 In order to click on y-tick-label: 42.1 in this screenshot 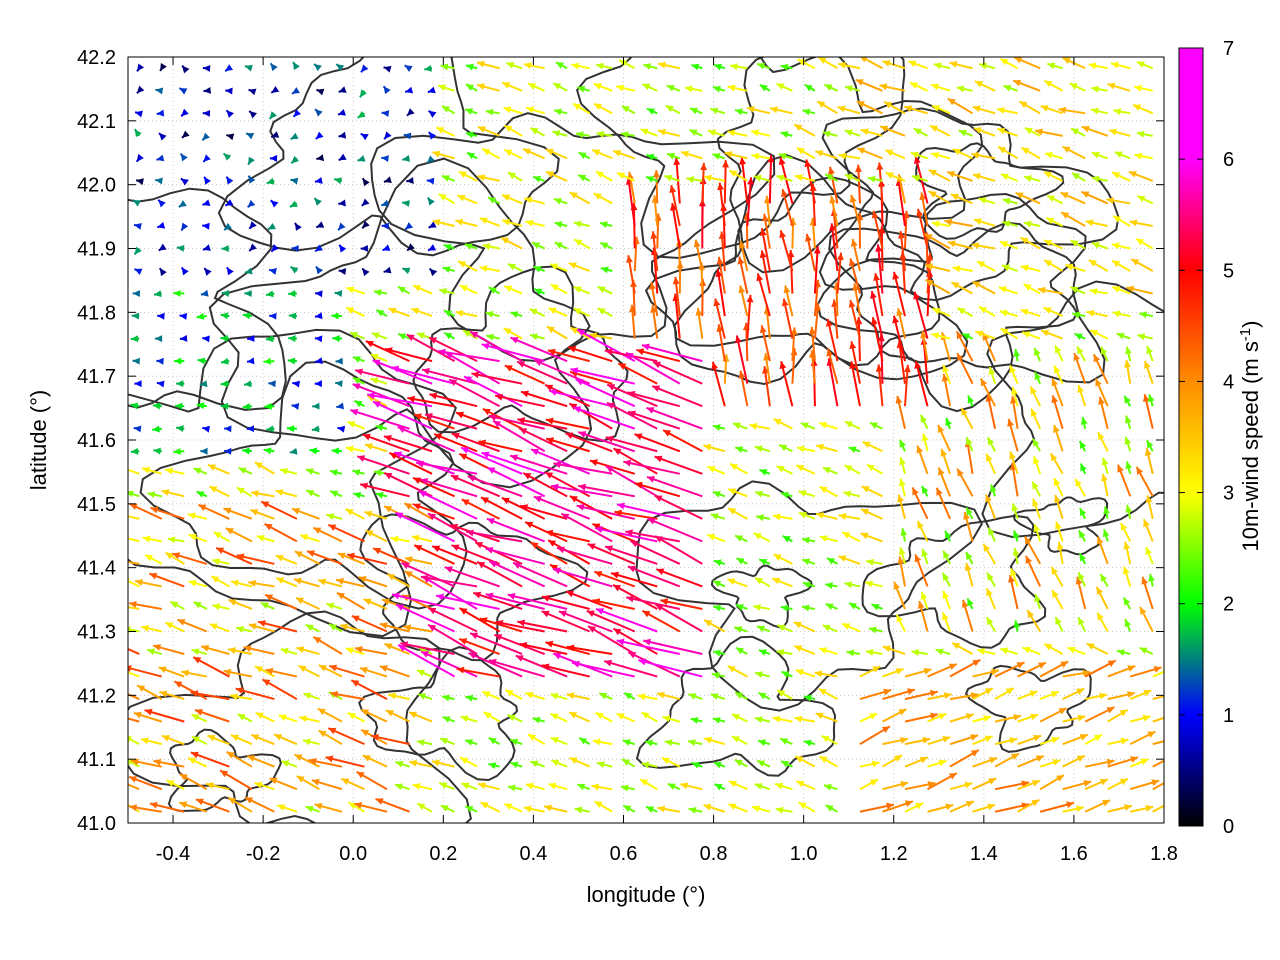, I will do `click(96, 122)`.